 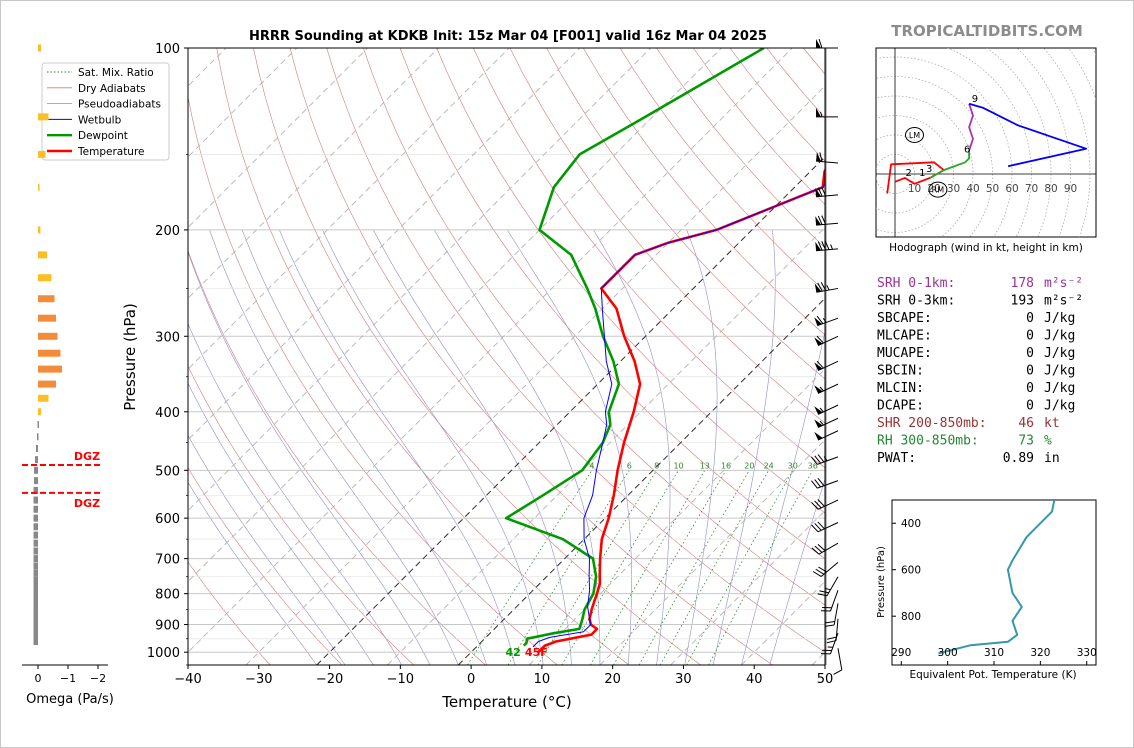 What do you see at coordinates (38, 678) in the screenshot?
I see `omega-tick-label: 0` at bounding box center [38, 678].